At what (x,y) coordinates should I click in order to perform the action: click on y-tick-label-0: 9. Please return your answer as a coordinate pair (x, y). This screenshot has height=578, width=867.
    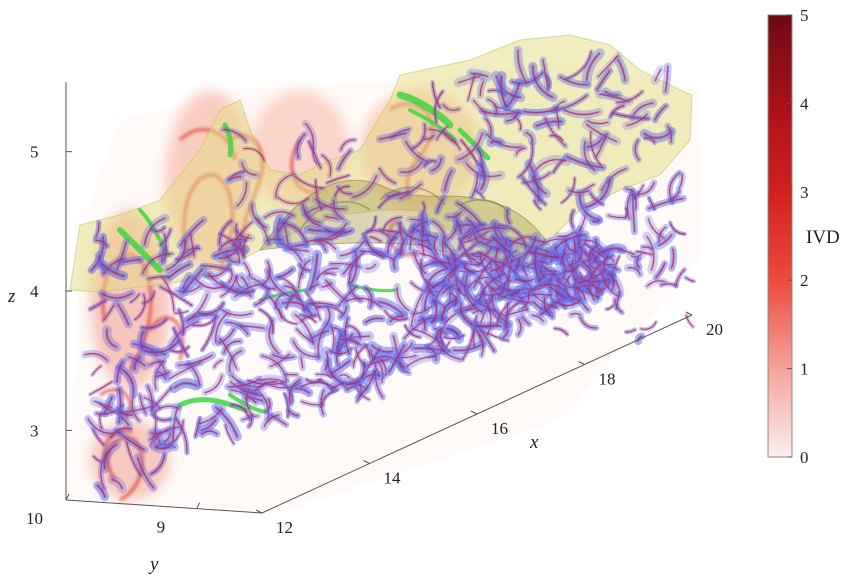
    Looking at the image, I should click on (161, 527).